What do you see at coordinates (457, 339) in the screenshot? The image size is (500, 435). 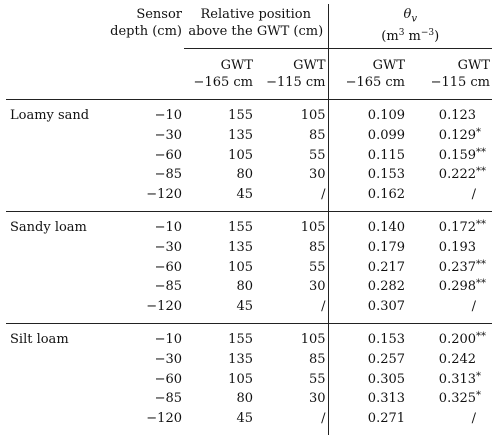 I see `theta-115-value: 0.200` at bounding box center [457, 339].